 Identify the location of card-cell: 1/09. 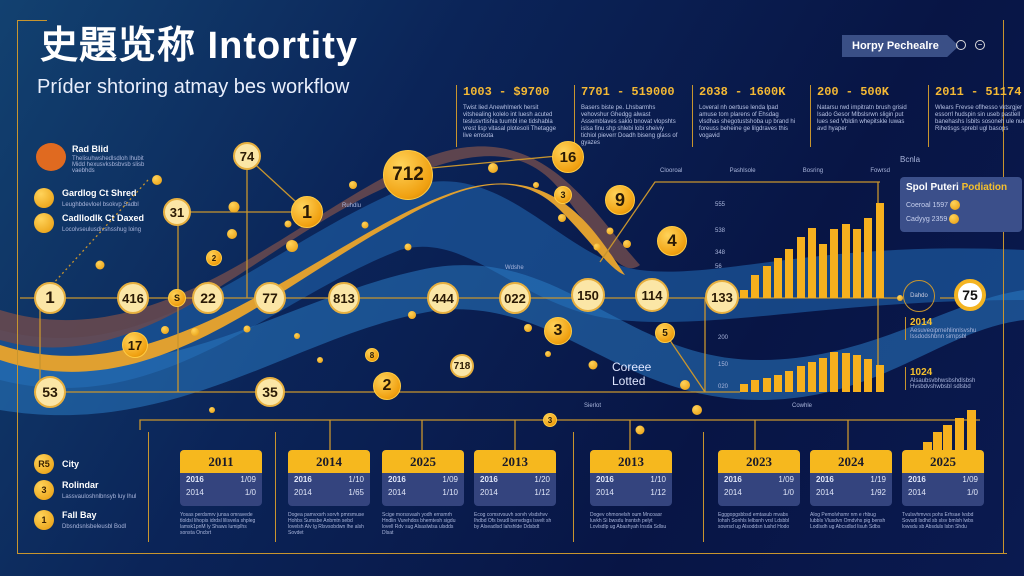
(450, 479).